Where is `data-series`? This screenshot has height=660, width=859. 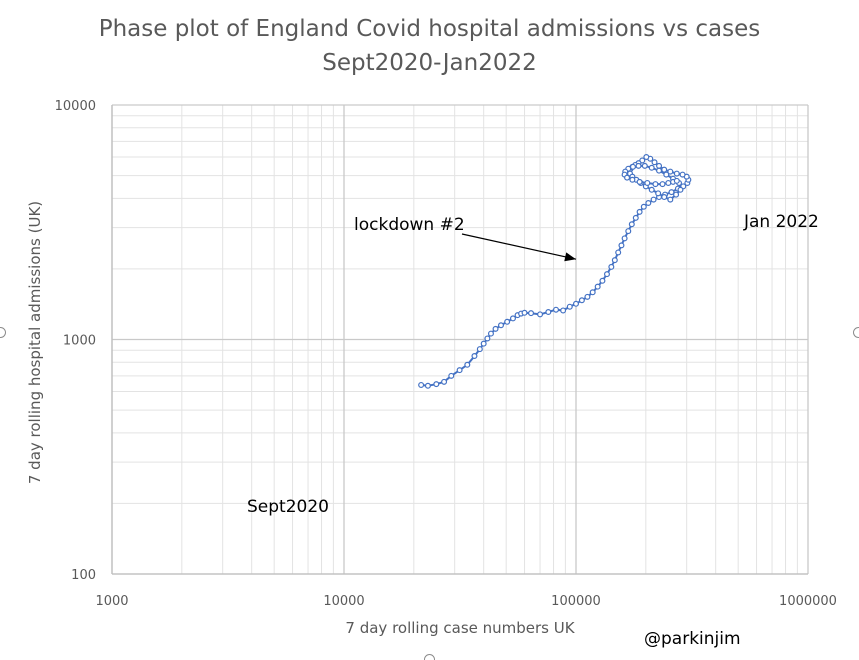
data-series is located at coordinates (555, 271).